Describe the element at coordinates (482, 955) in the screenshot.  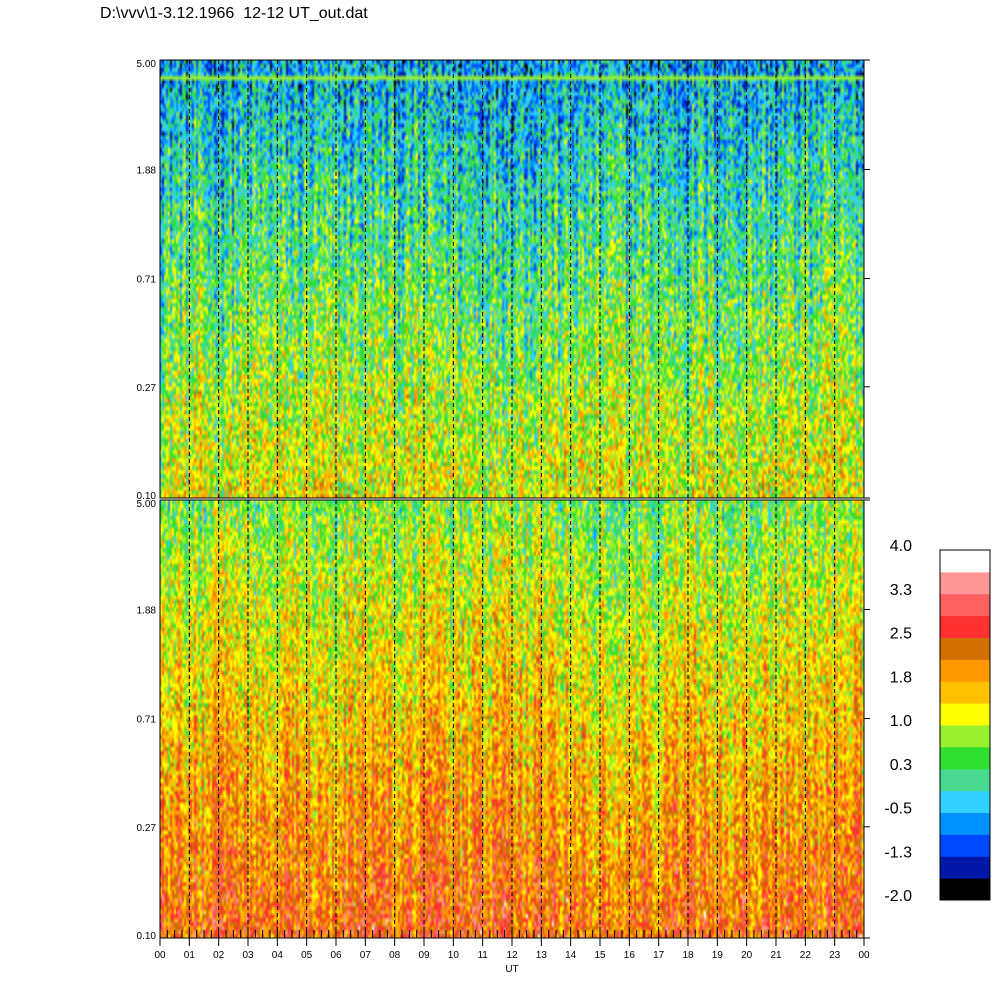
I see `x-tick-label: 11` at that location.